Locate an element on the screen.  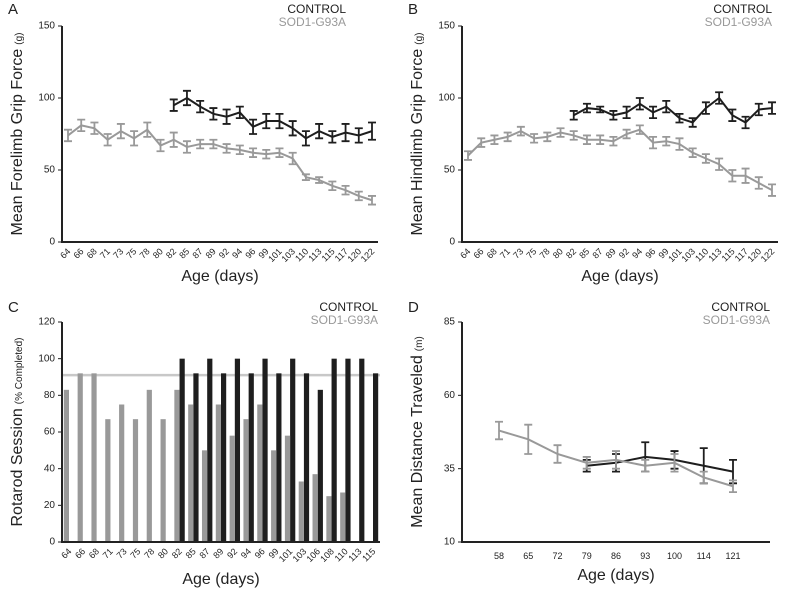
panel-label: B is located at coordinates (413, 9).